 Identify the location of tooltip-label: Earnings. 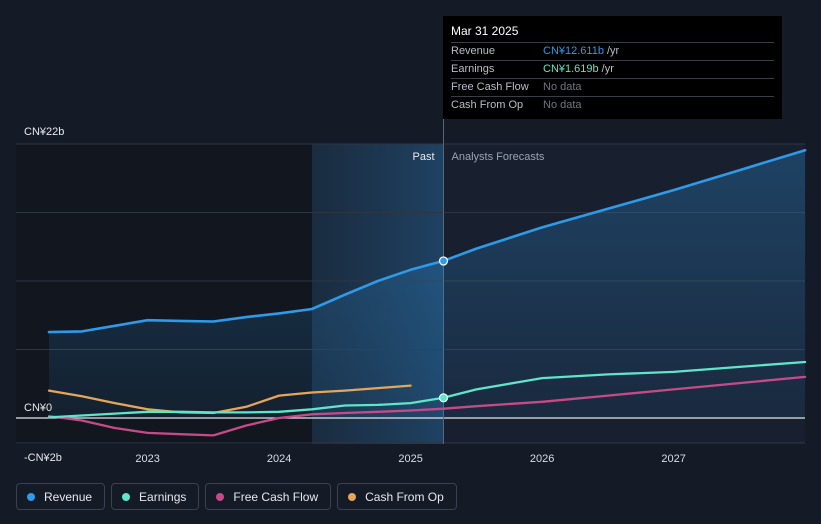
(473, 69).